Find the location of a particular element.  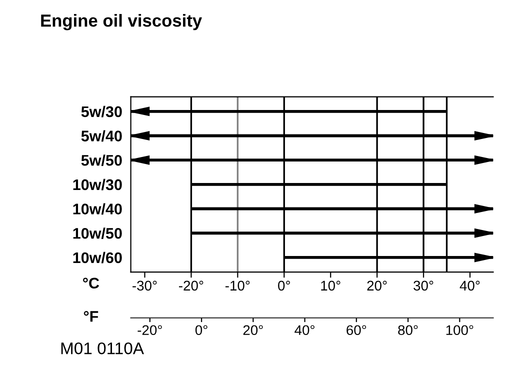

x-tick-label: 0° is located at coordinates (284, 285).